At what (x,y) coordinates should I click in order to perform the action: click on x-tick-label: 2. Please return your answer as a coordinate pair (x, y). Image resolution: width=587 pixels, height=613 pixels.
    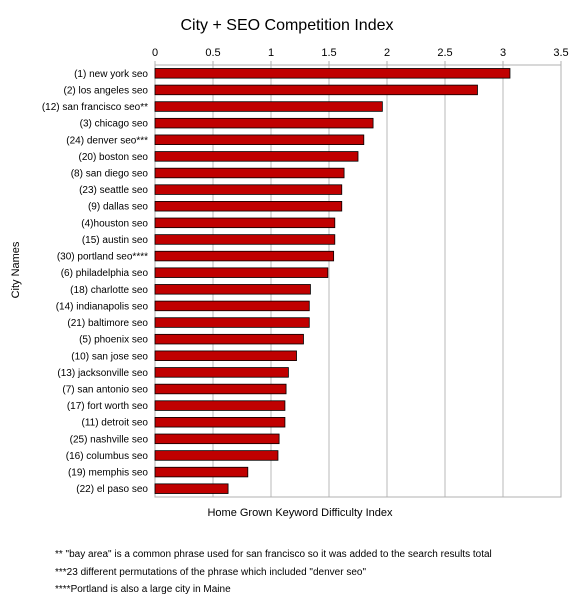
    Looking at the image, I should click on (387, 53).